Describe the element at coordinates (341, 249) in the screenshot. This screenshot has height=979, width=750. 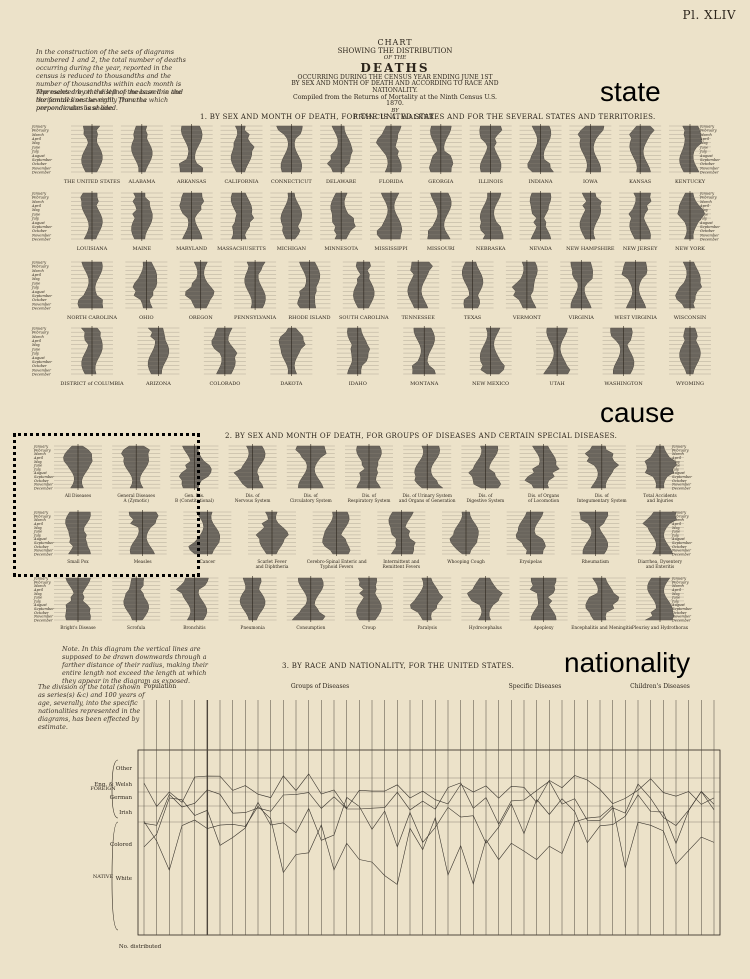
I see `state-label-minnesota: MINNESOTA` at that location.